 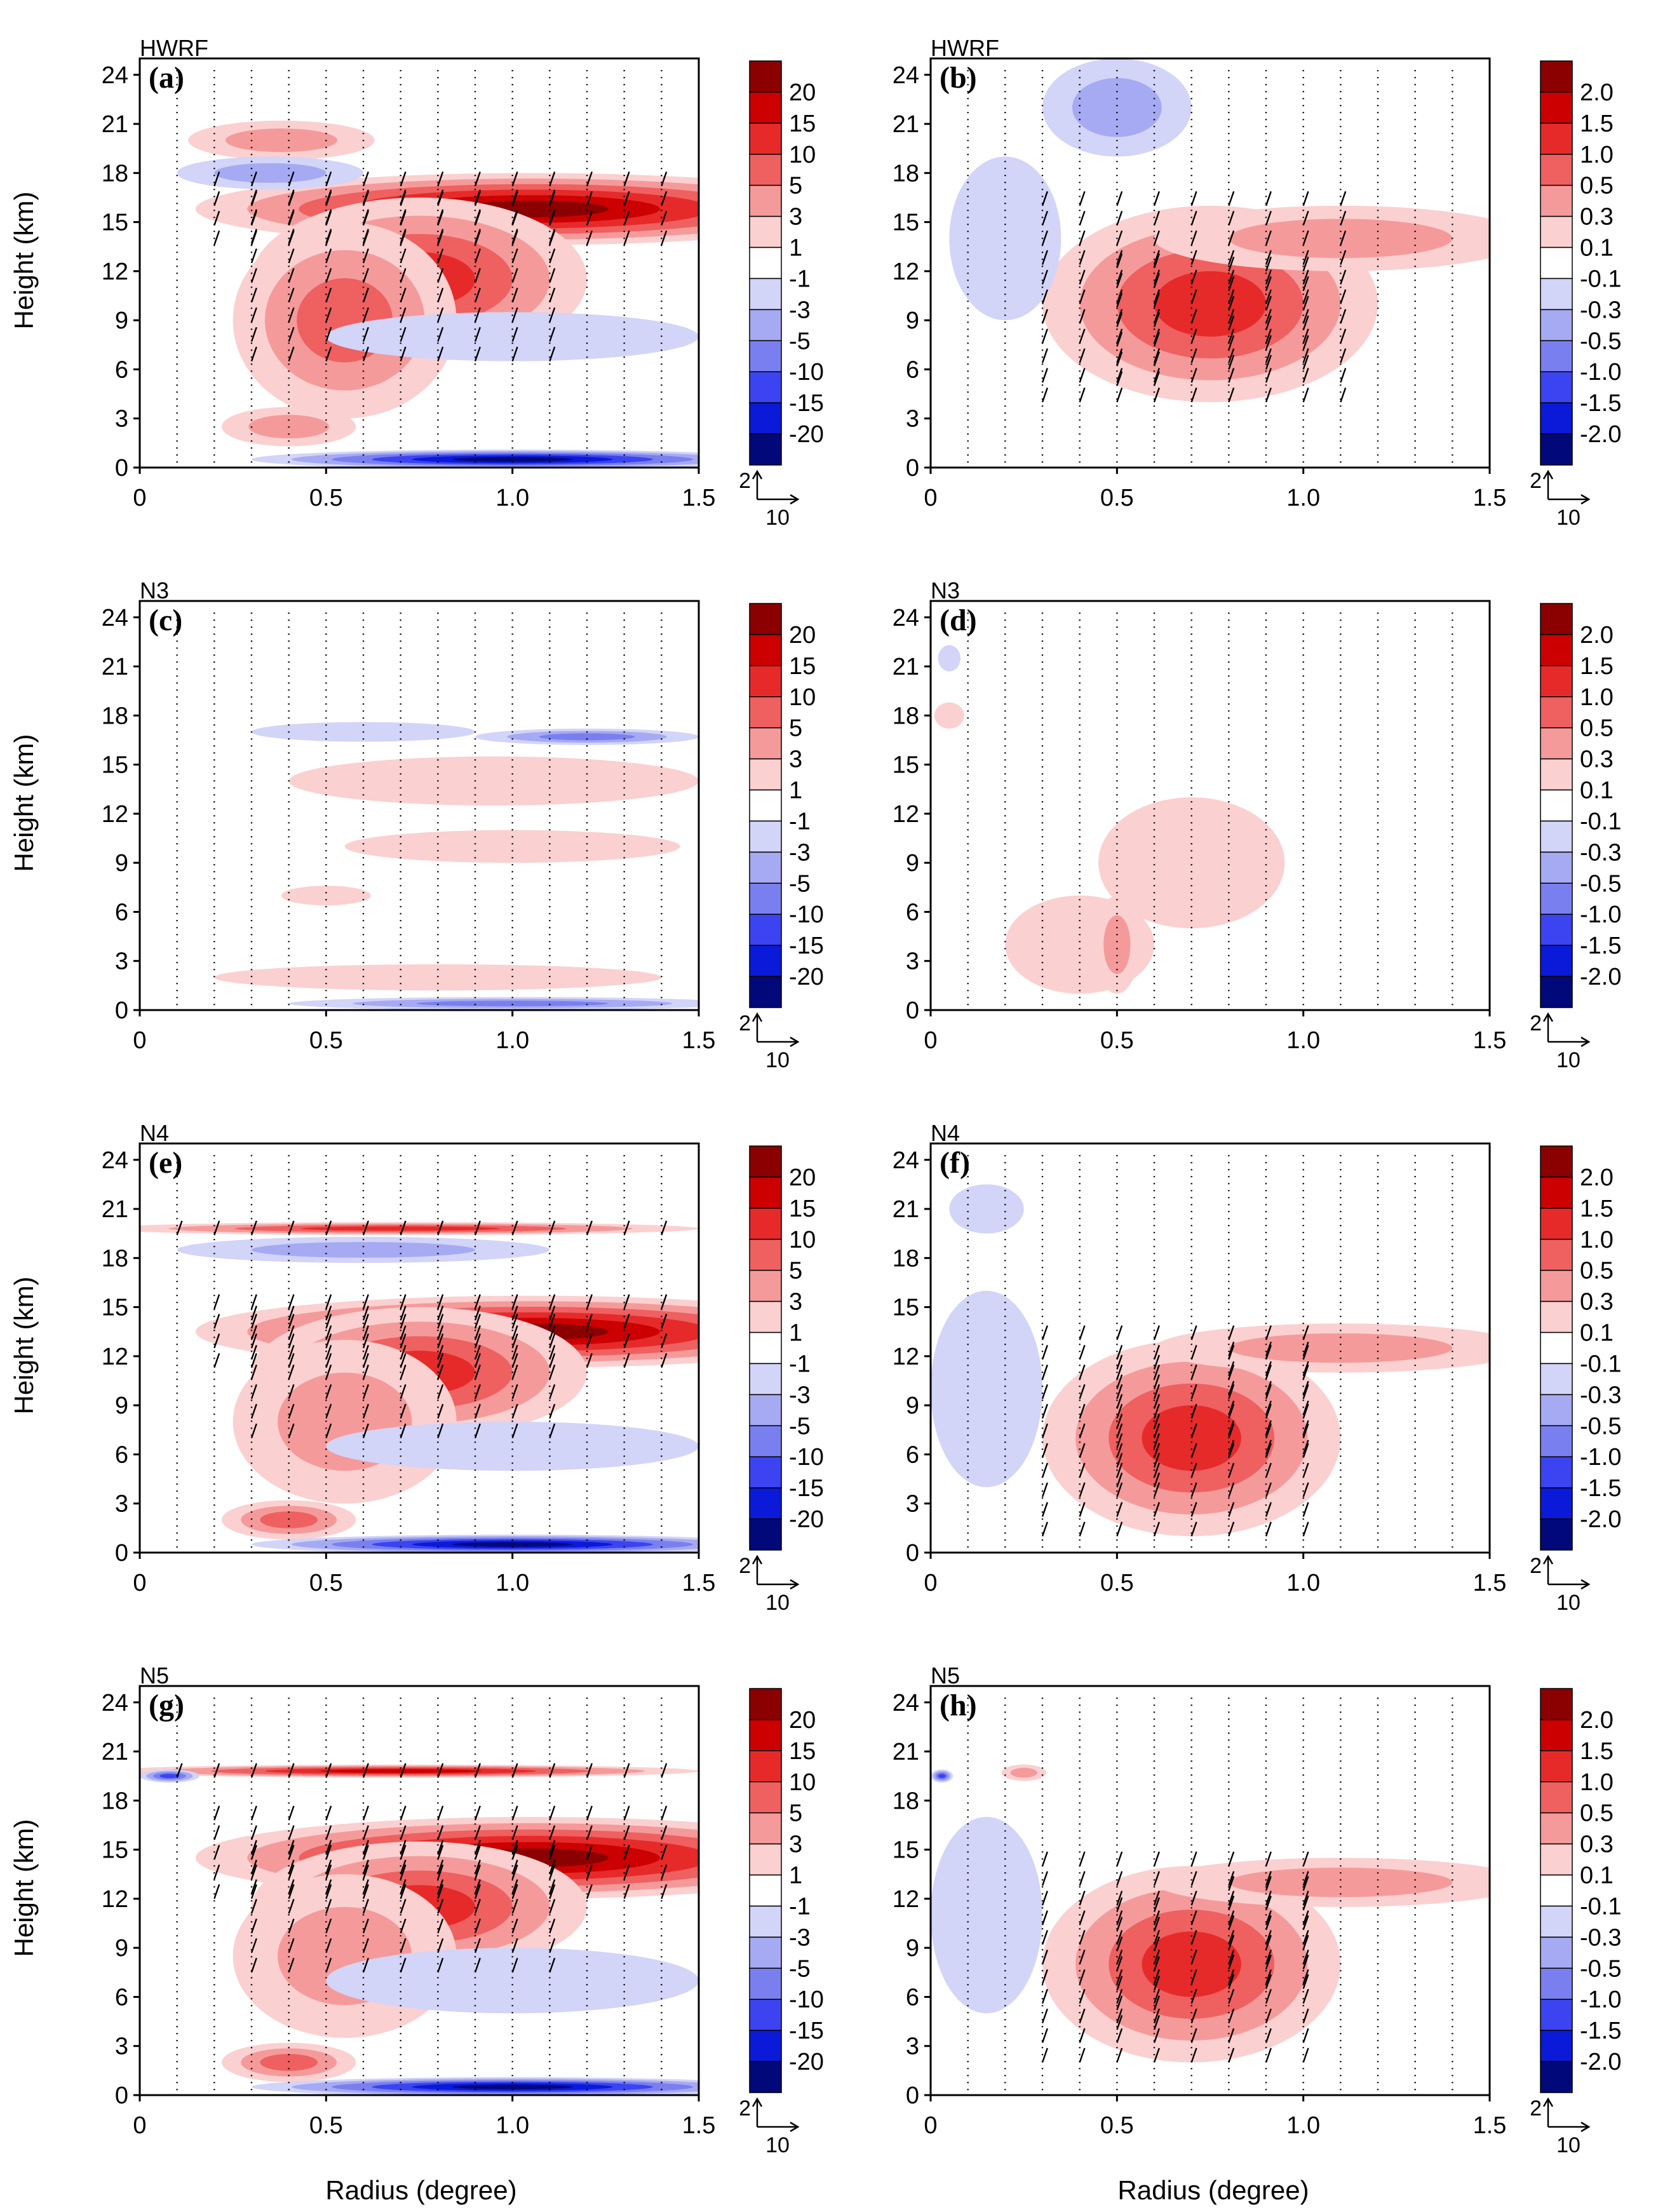 I want to click on y-tick-label: 0, so click(x=122, y=468).